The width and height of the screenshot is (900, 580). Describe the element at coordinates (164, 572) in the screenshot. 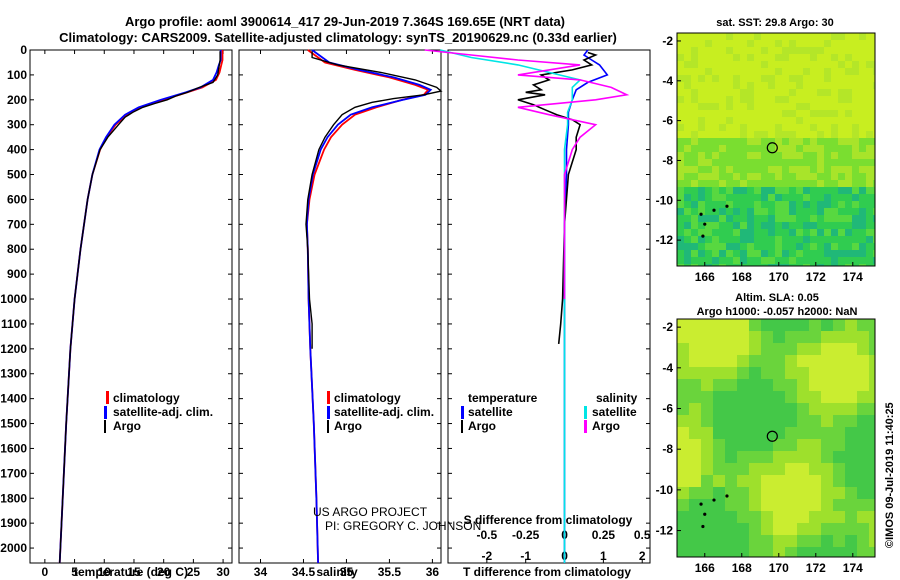

I see `x-tick-label: 20` at that location.